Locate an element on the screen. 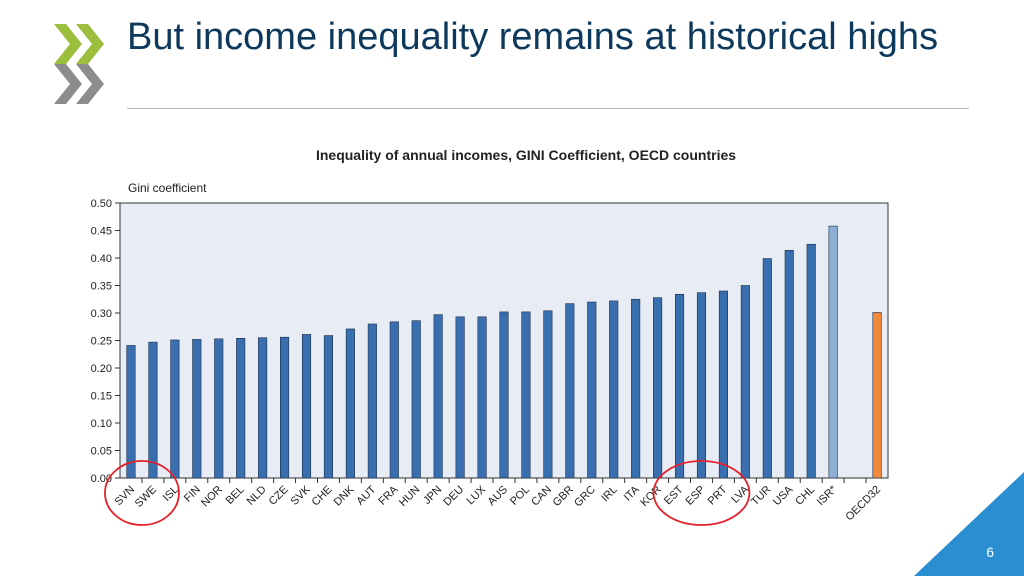  x-tick-label: NOR is located at coordinates (212, 497).